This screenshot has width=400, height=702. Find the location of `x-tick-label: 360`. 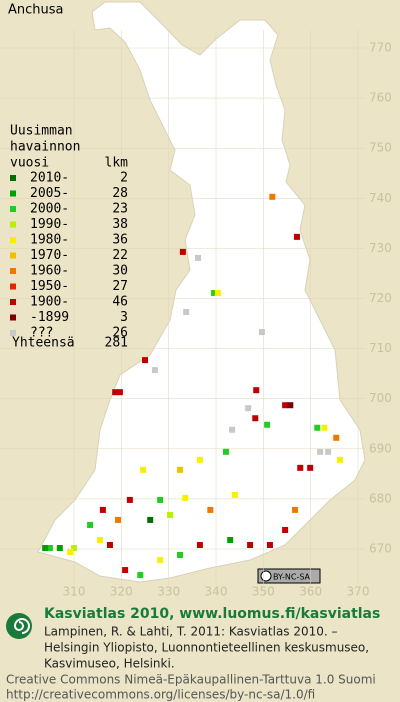

x-tick-label: 360 is located at coordinates (310, 592).